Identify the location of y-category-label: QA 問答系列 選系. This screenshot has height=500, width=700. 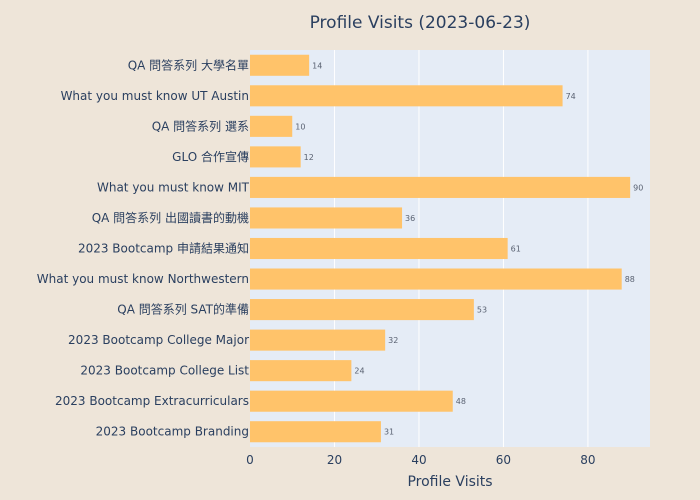
(200, 125).